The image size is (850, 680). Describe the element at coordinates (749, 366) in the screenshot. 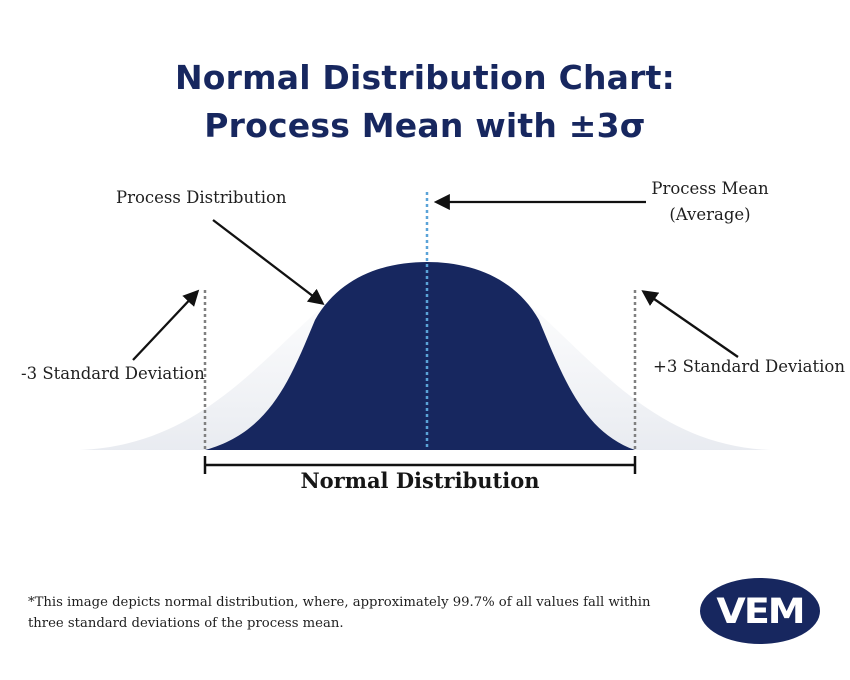

I see `plus-3-sd-label: +3 Standard Deviation` at that location.